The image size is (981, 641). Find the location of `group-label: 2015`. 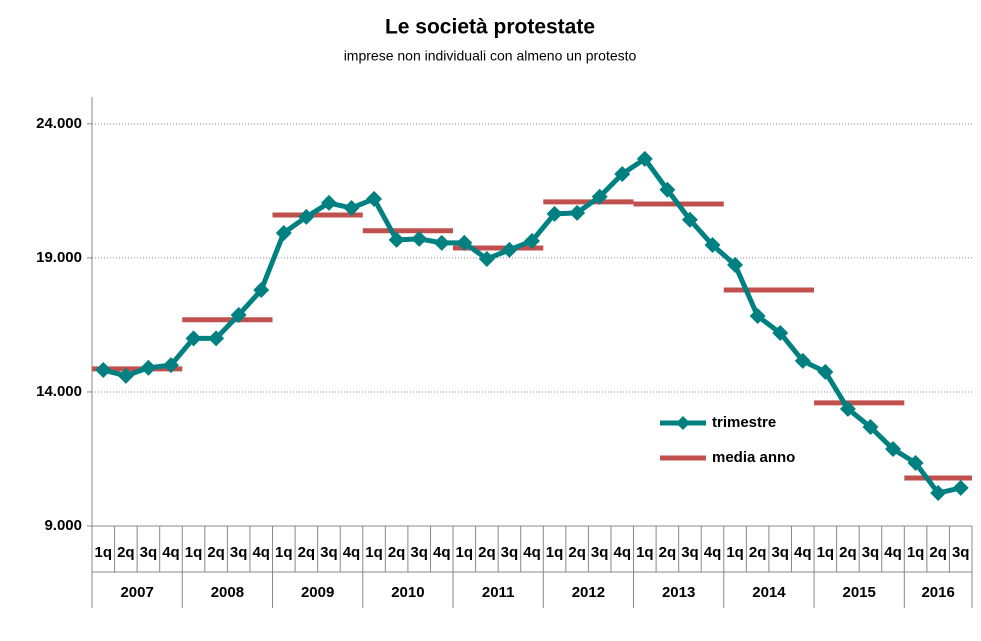

group-label: 2015 is located at coordinates (858, 592).